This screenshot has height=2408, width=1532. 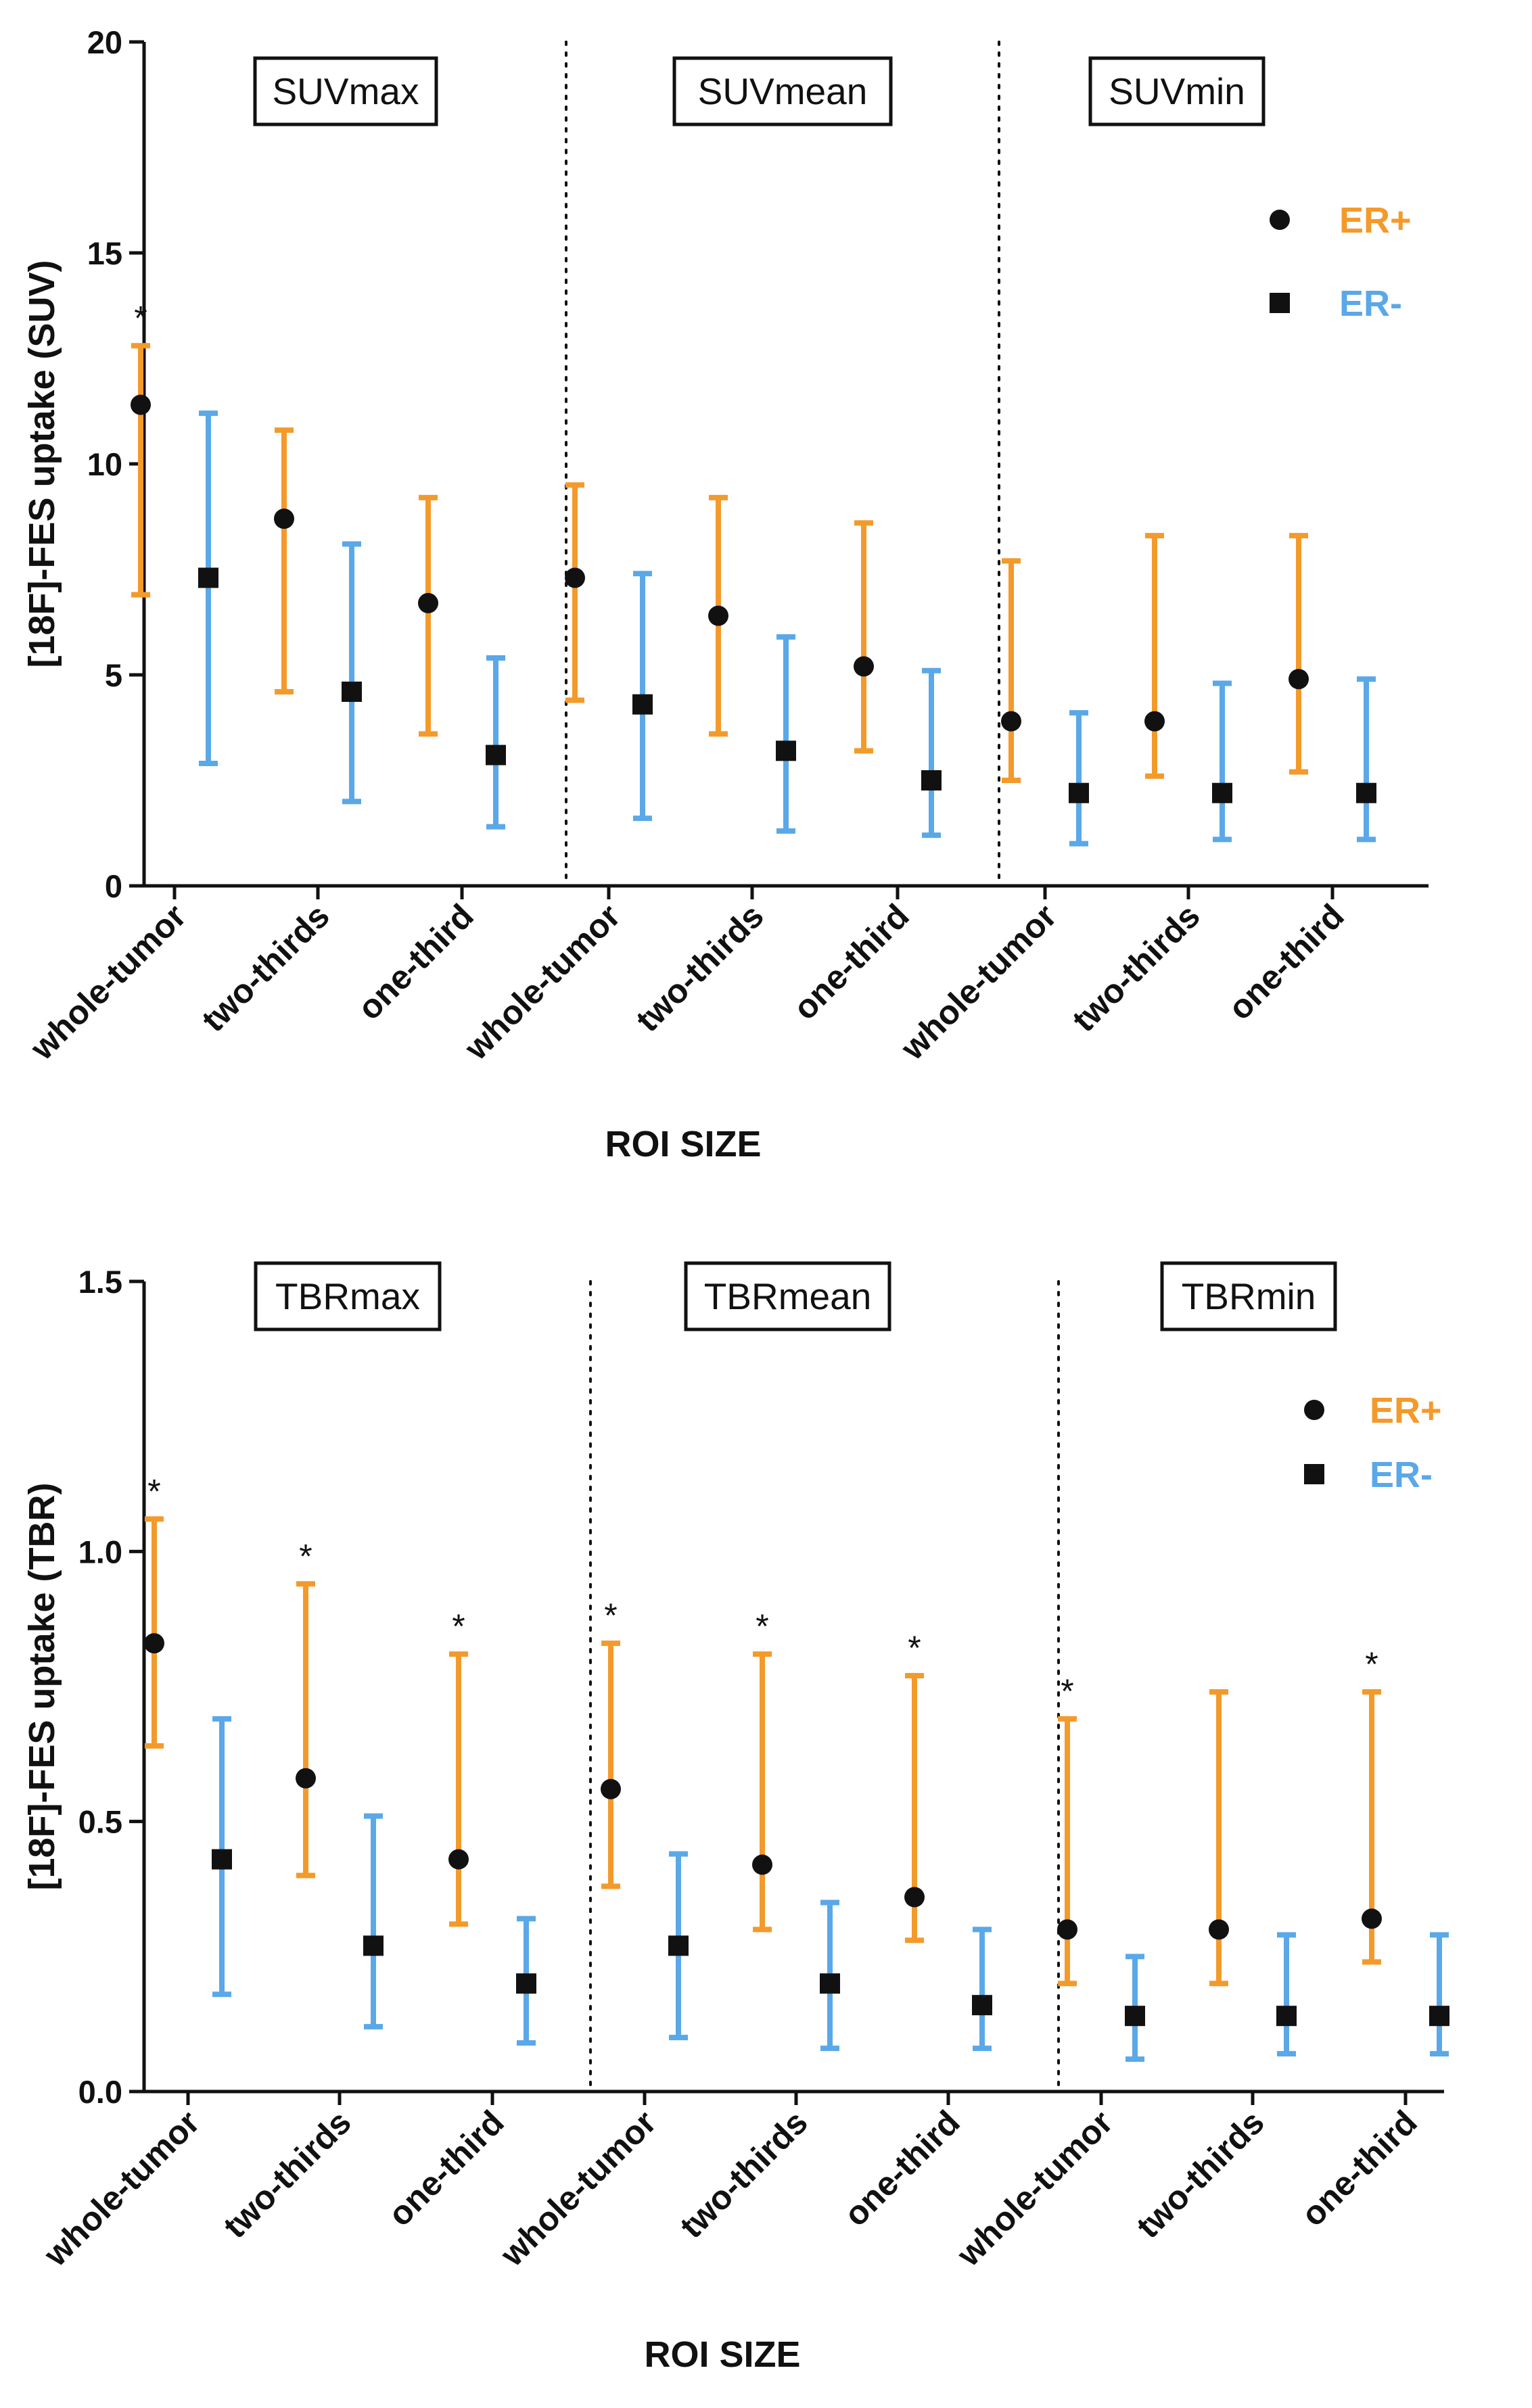 I want to click on panel-label: SUVmin, so click(x=1177, y=91).